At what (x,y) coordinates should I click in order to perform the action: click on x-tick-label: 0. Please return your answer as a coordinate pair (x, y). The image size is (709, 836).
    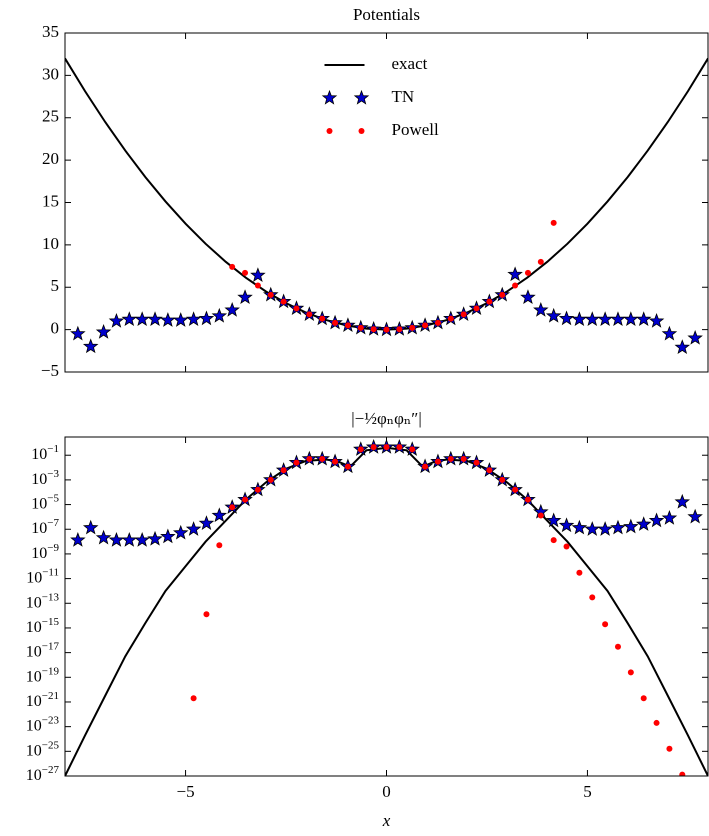
    Looking at the image, I should click on (386, 791).